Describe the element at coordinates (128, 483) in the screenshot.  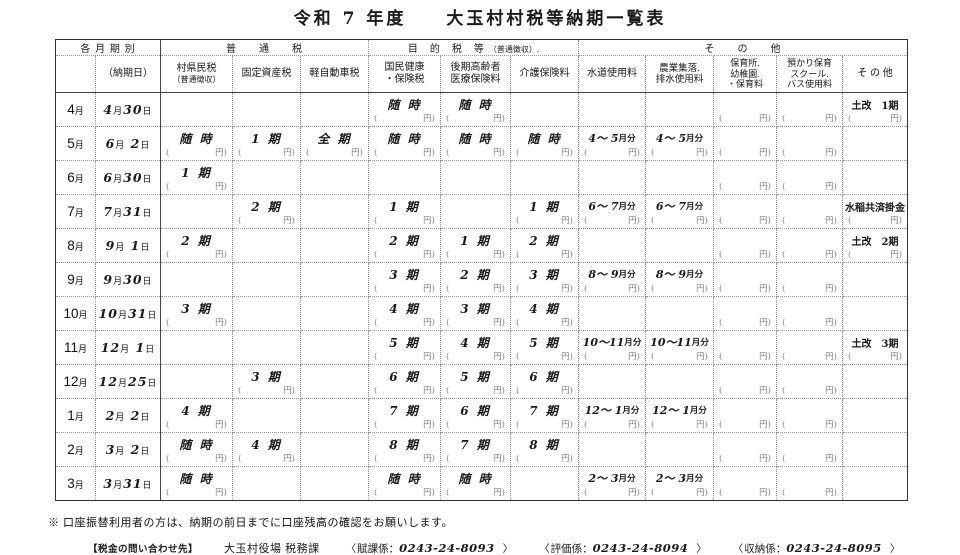
I see `due-date-cell: 3月31日` at that location.